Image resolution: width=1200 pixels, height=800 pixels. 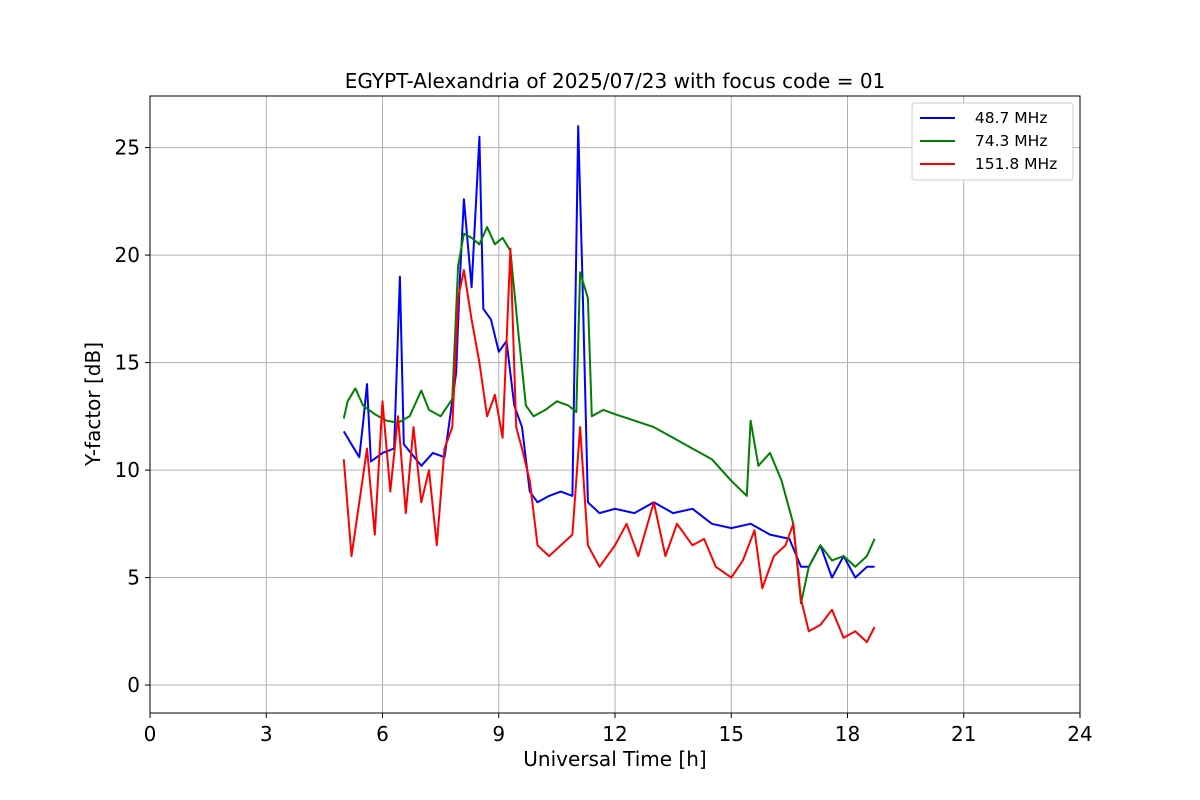 I want to click on y-axis-label: Y-factor [dB], so click(x=93, y=404).